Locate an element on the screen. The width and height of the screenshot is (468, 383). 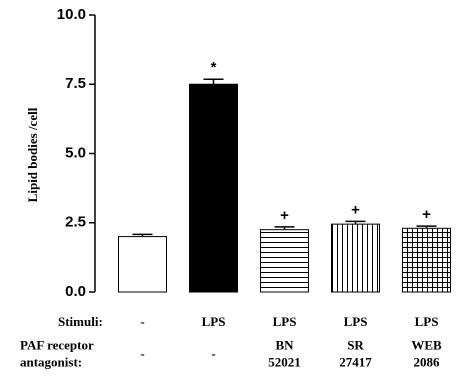
y-tick-label: 5.0 is located at coordinates (75, 152).